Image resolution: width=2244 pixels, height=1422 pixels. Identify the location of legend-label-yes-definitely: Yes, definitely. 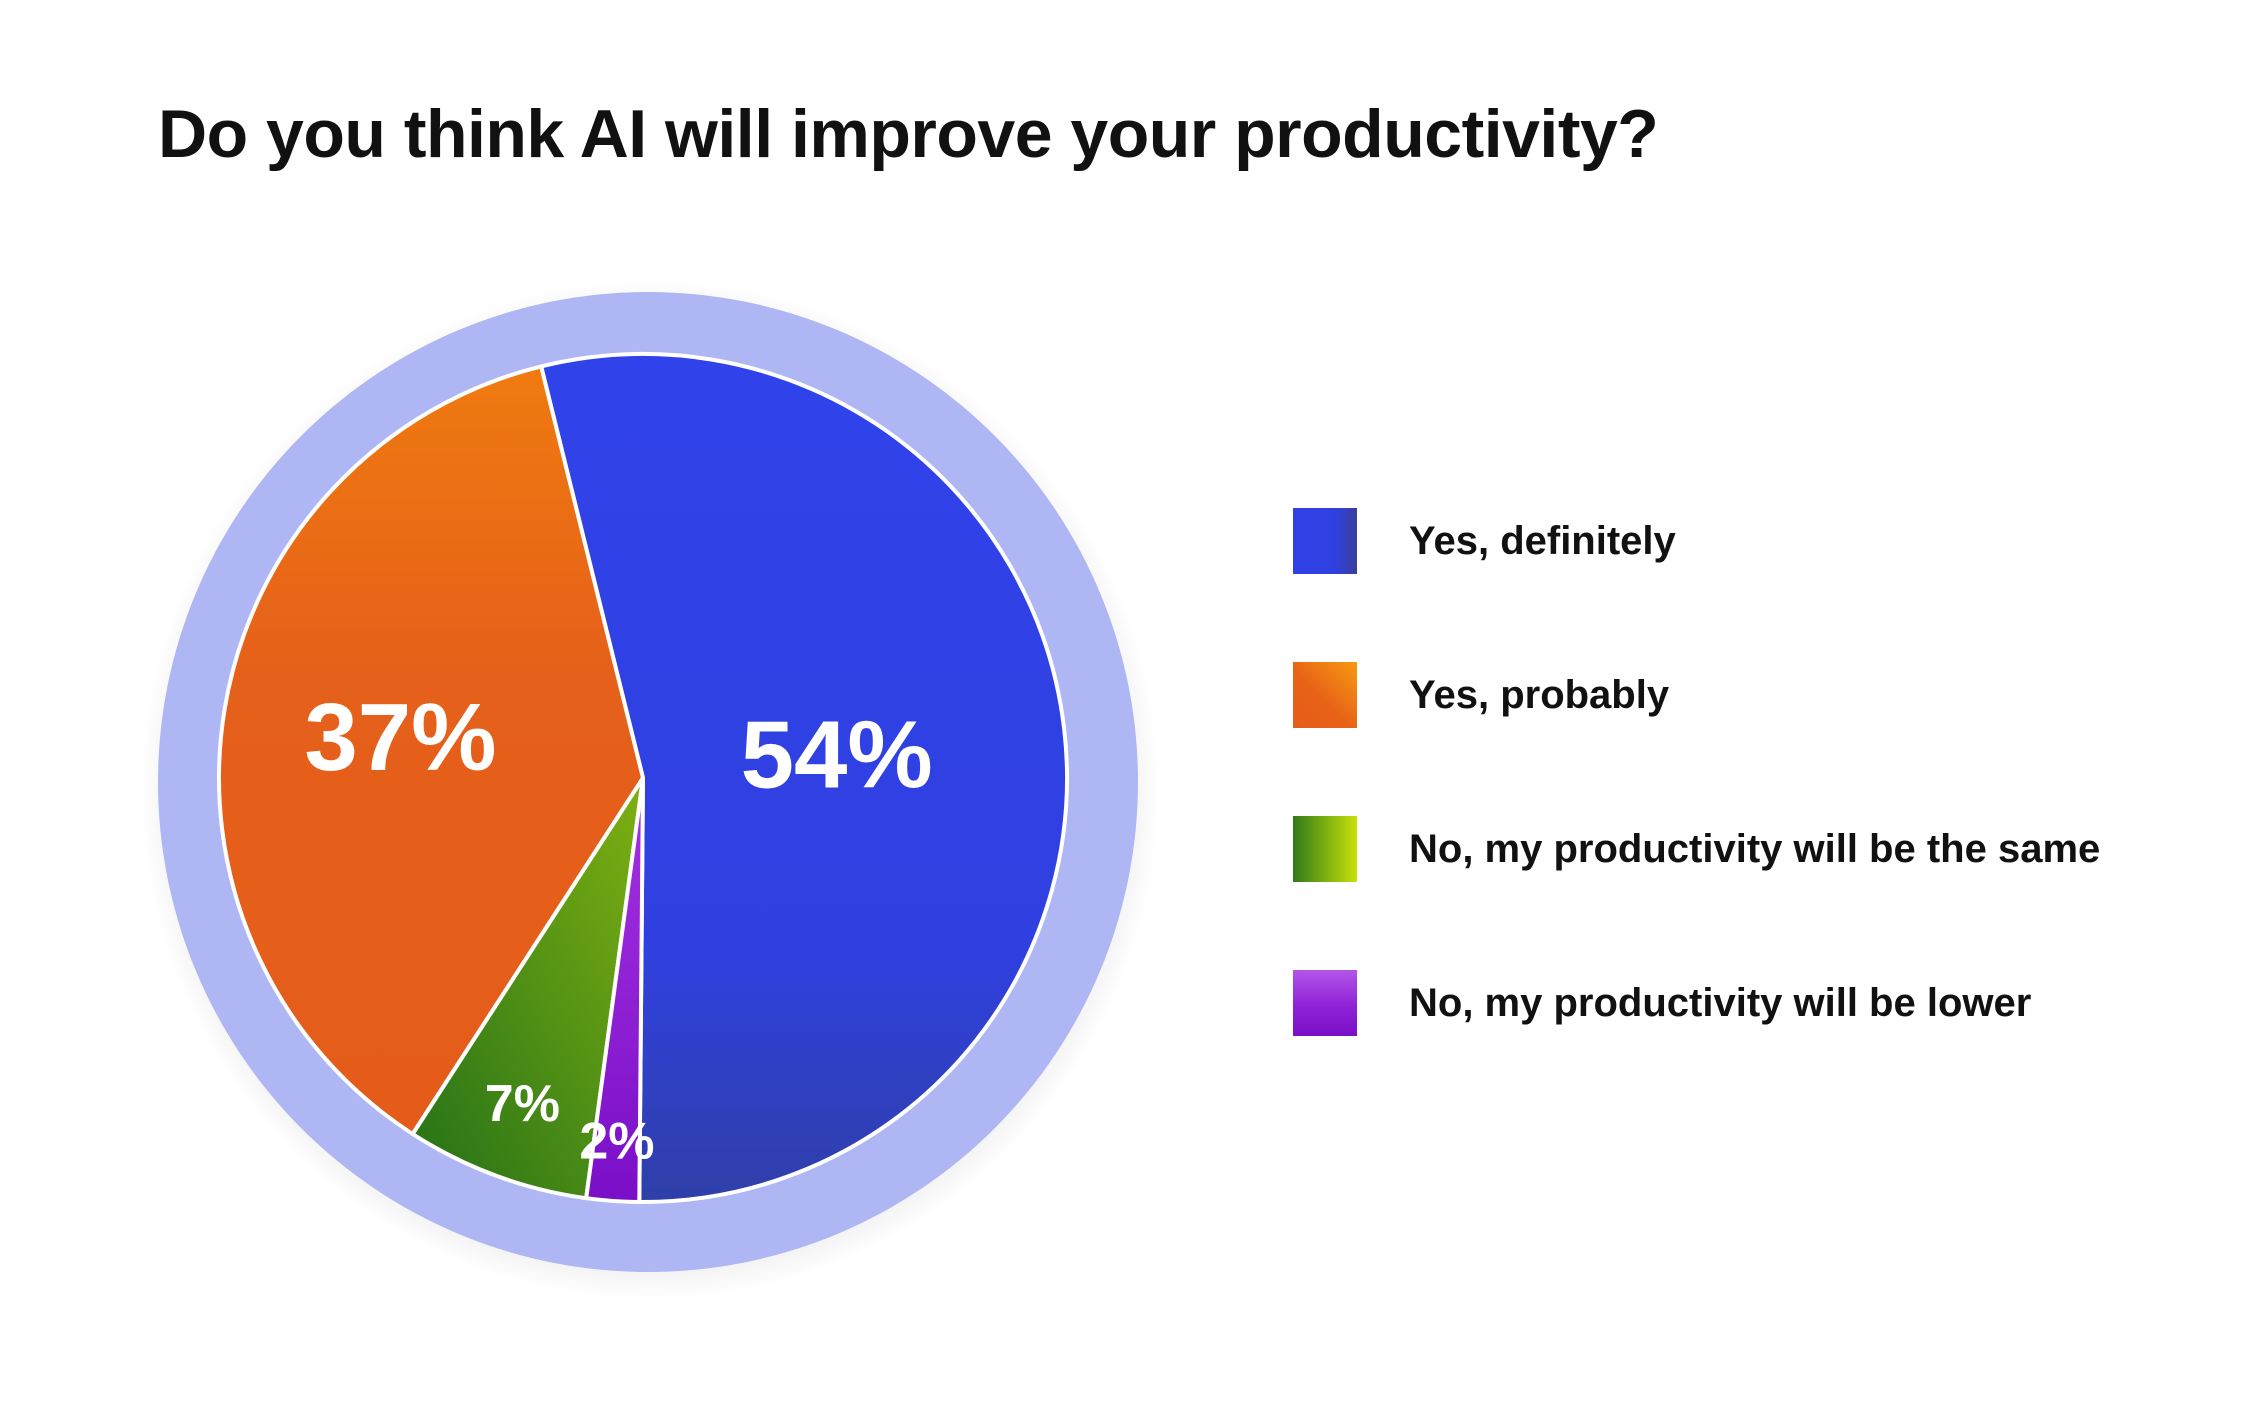
(1542, 540).